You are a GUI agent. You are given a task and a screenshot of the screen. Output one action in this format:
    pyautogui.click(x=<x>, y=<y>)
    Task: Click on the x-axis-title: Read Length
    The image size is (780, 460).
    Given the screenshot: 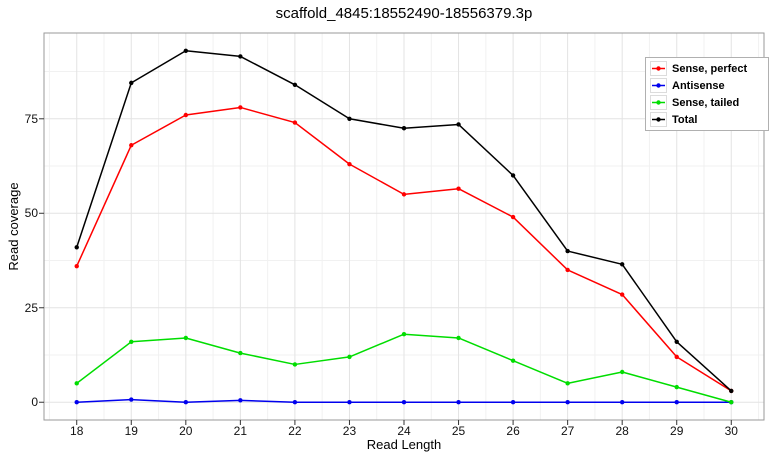 What is the action you would take?
    pyautogui.click(x=404, y=444)
    